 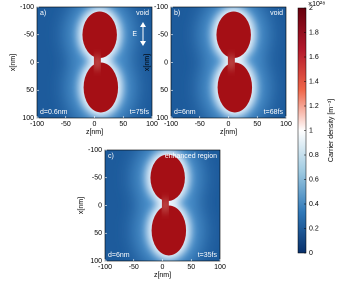 What do you see at coordinates (331, 130) in the screenshot?
I see `colorbar-label: Carrier density [m⁻³]` at bounding box center [331, 130].